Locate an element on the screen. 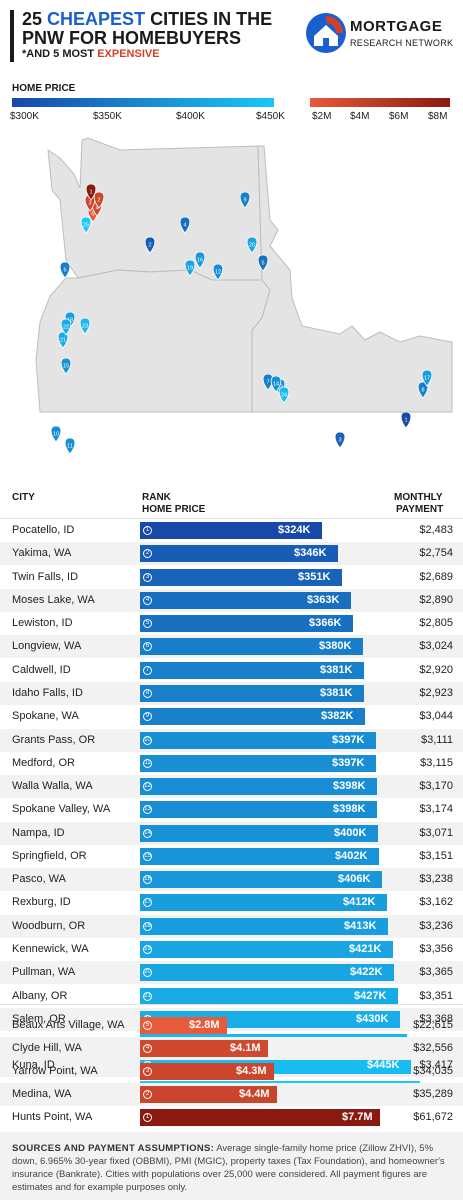  monthly-payment: $3,024 is located at coordinates (436, 646).